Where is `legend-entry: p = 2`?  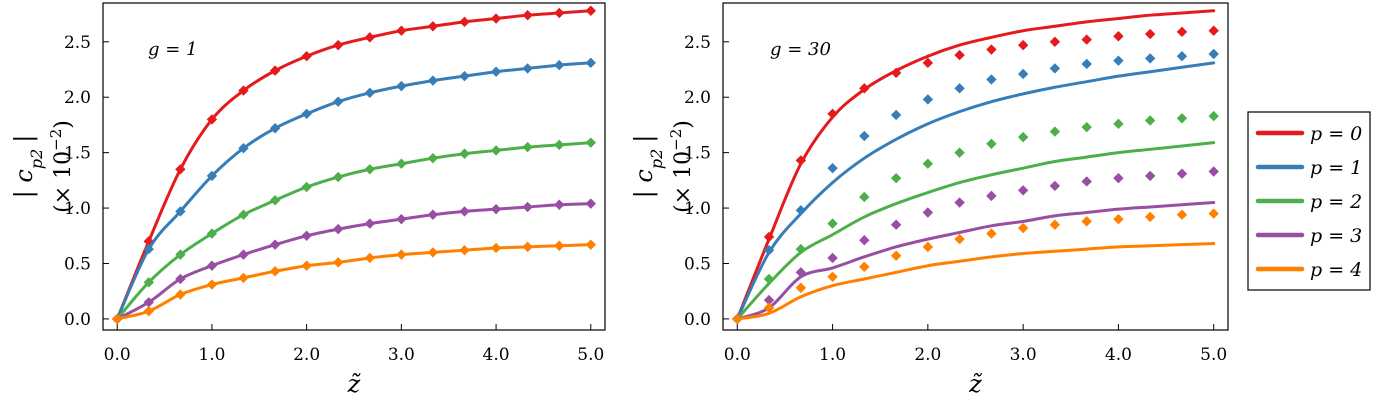
legend-entry: p = 2 is located at coordinates (1308, 202).